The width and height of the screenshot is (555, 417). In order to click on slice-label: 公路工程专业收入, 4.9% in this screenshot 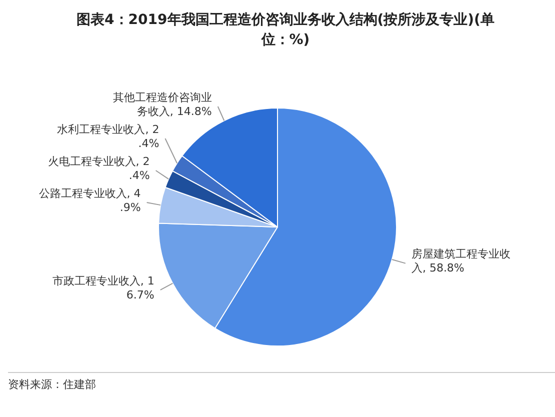, I will do `click(89, 200)`.